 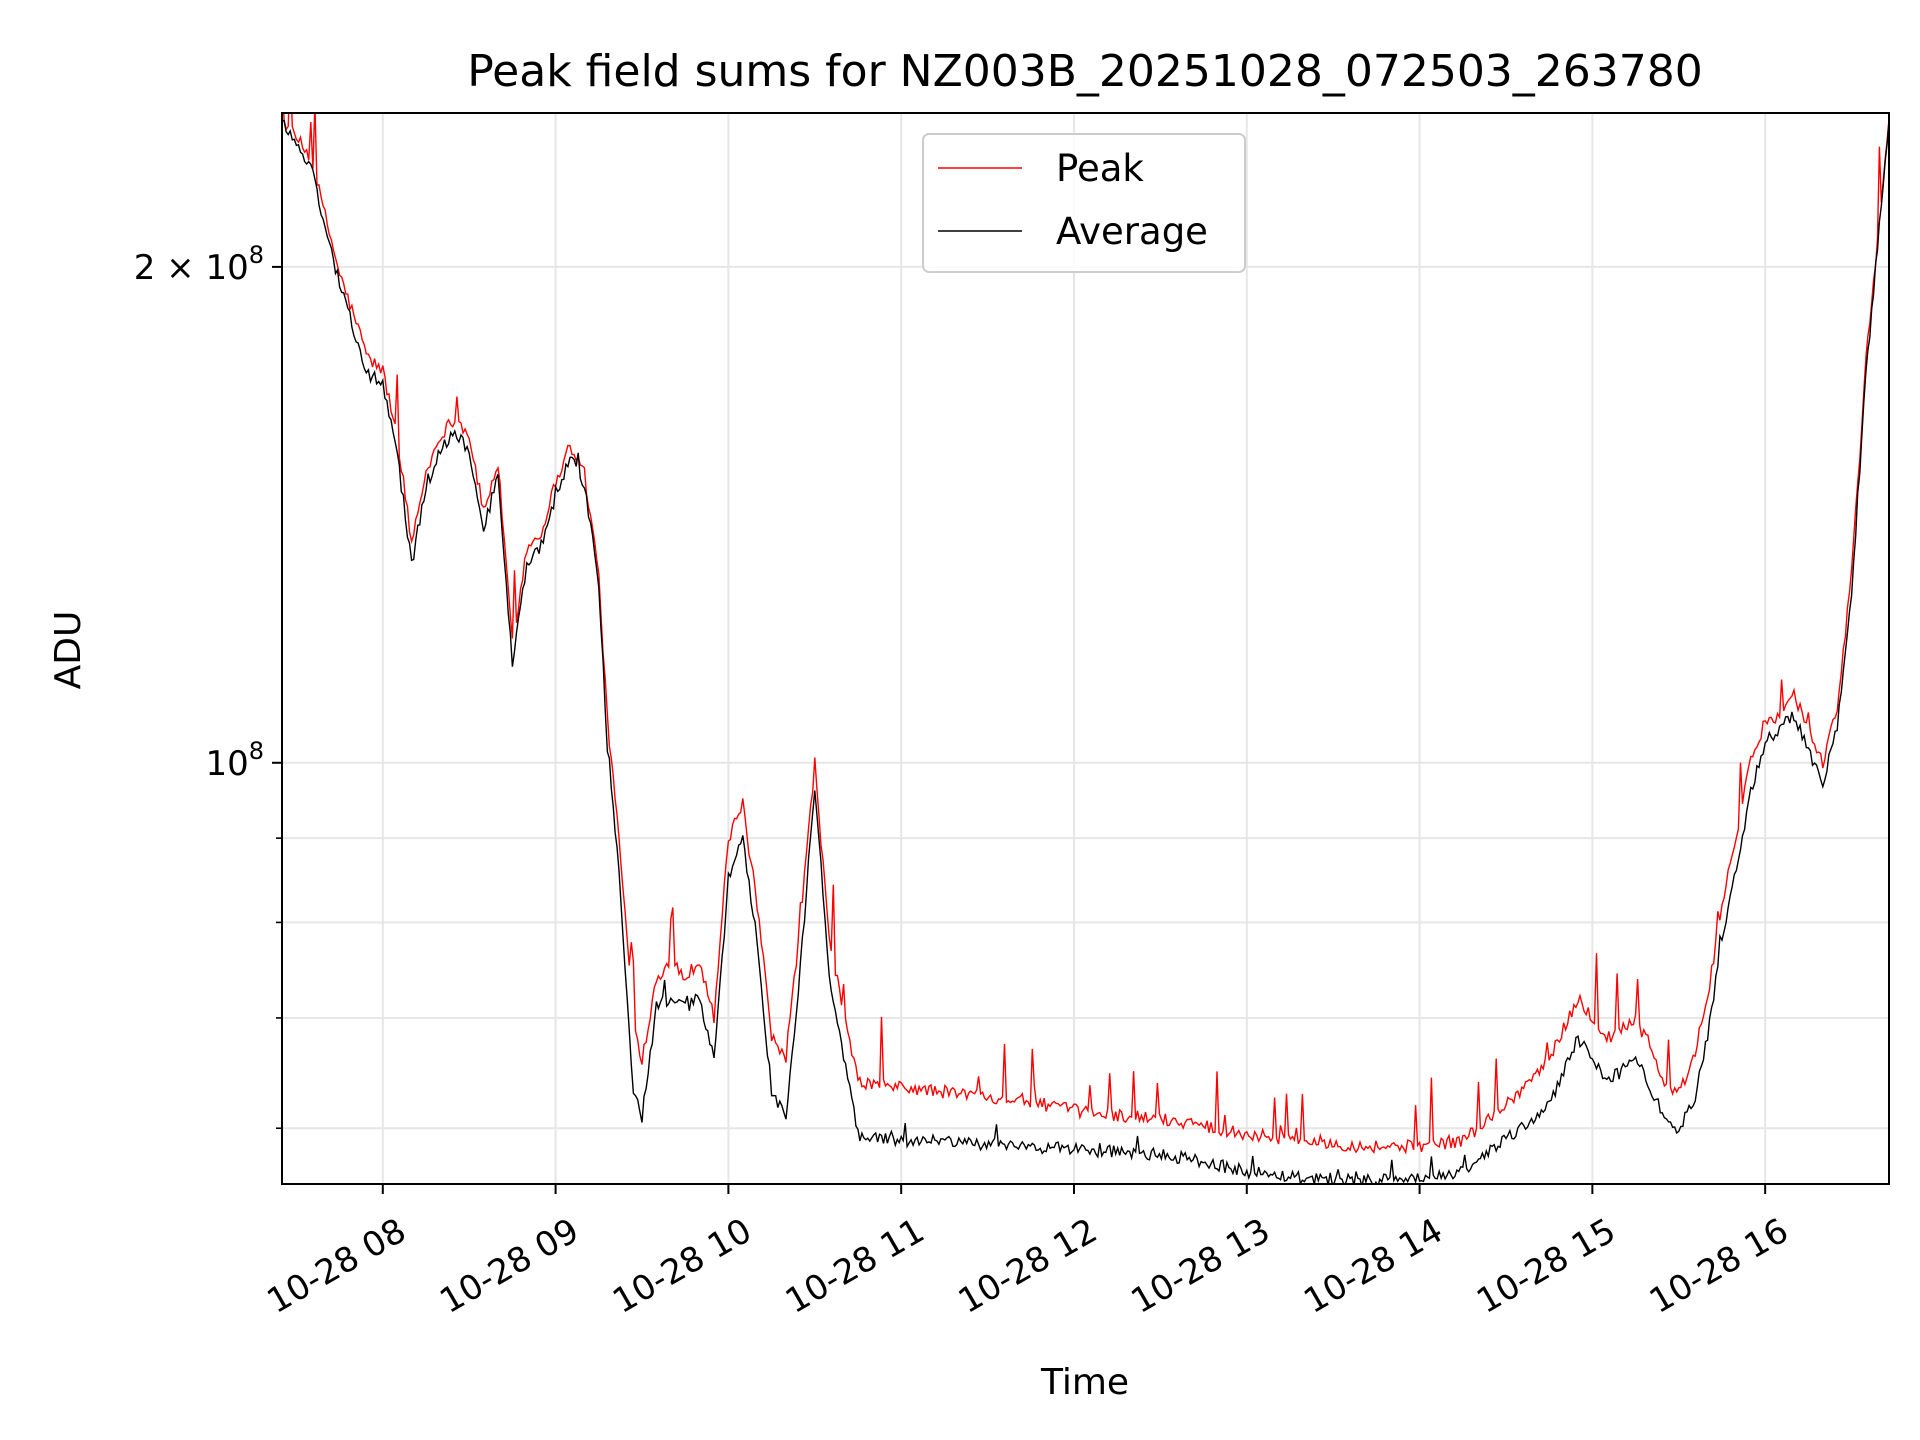 I want to click on legend-label-peak: Peak, so click(x=1100, y=168).